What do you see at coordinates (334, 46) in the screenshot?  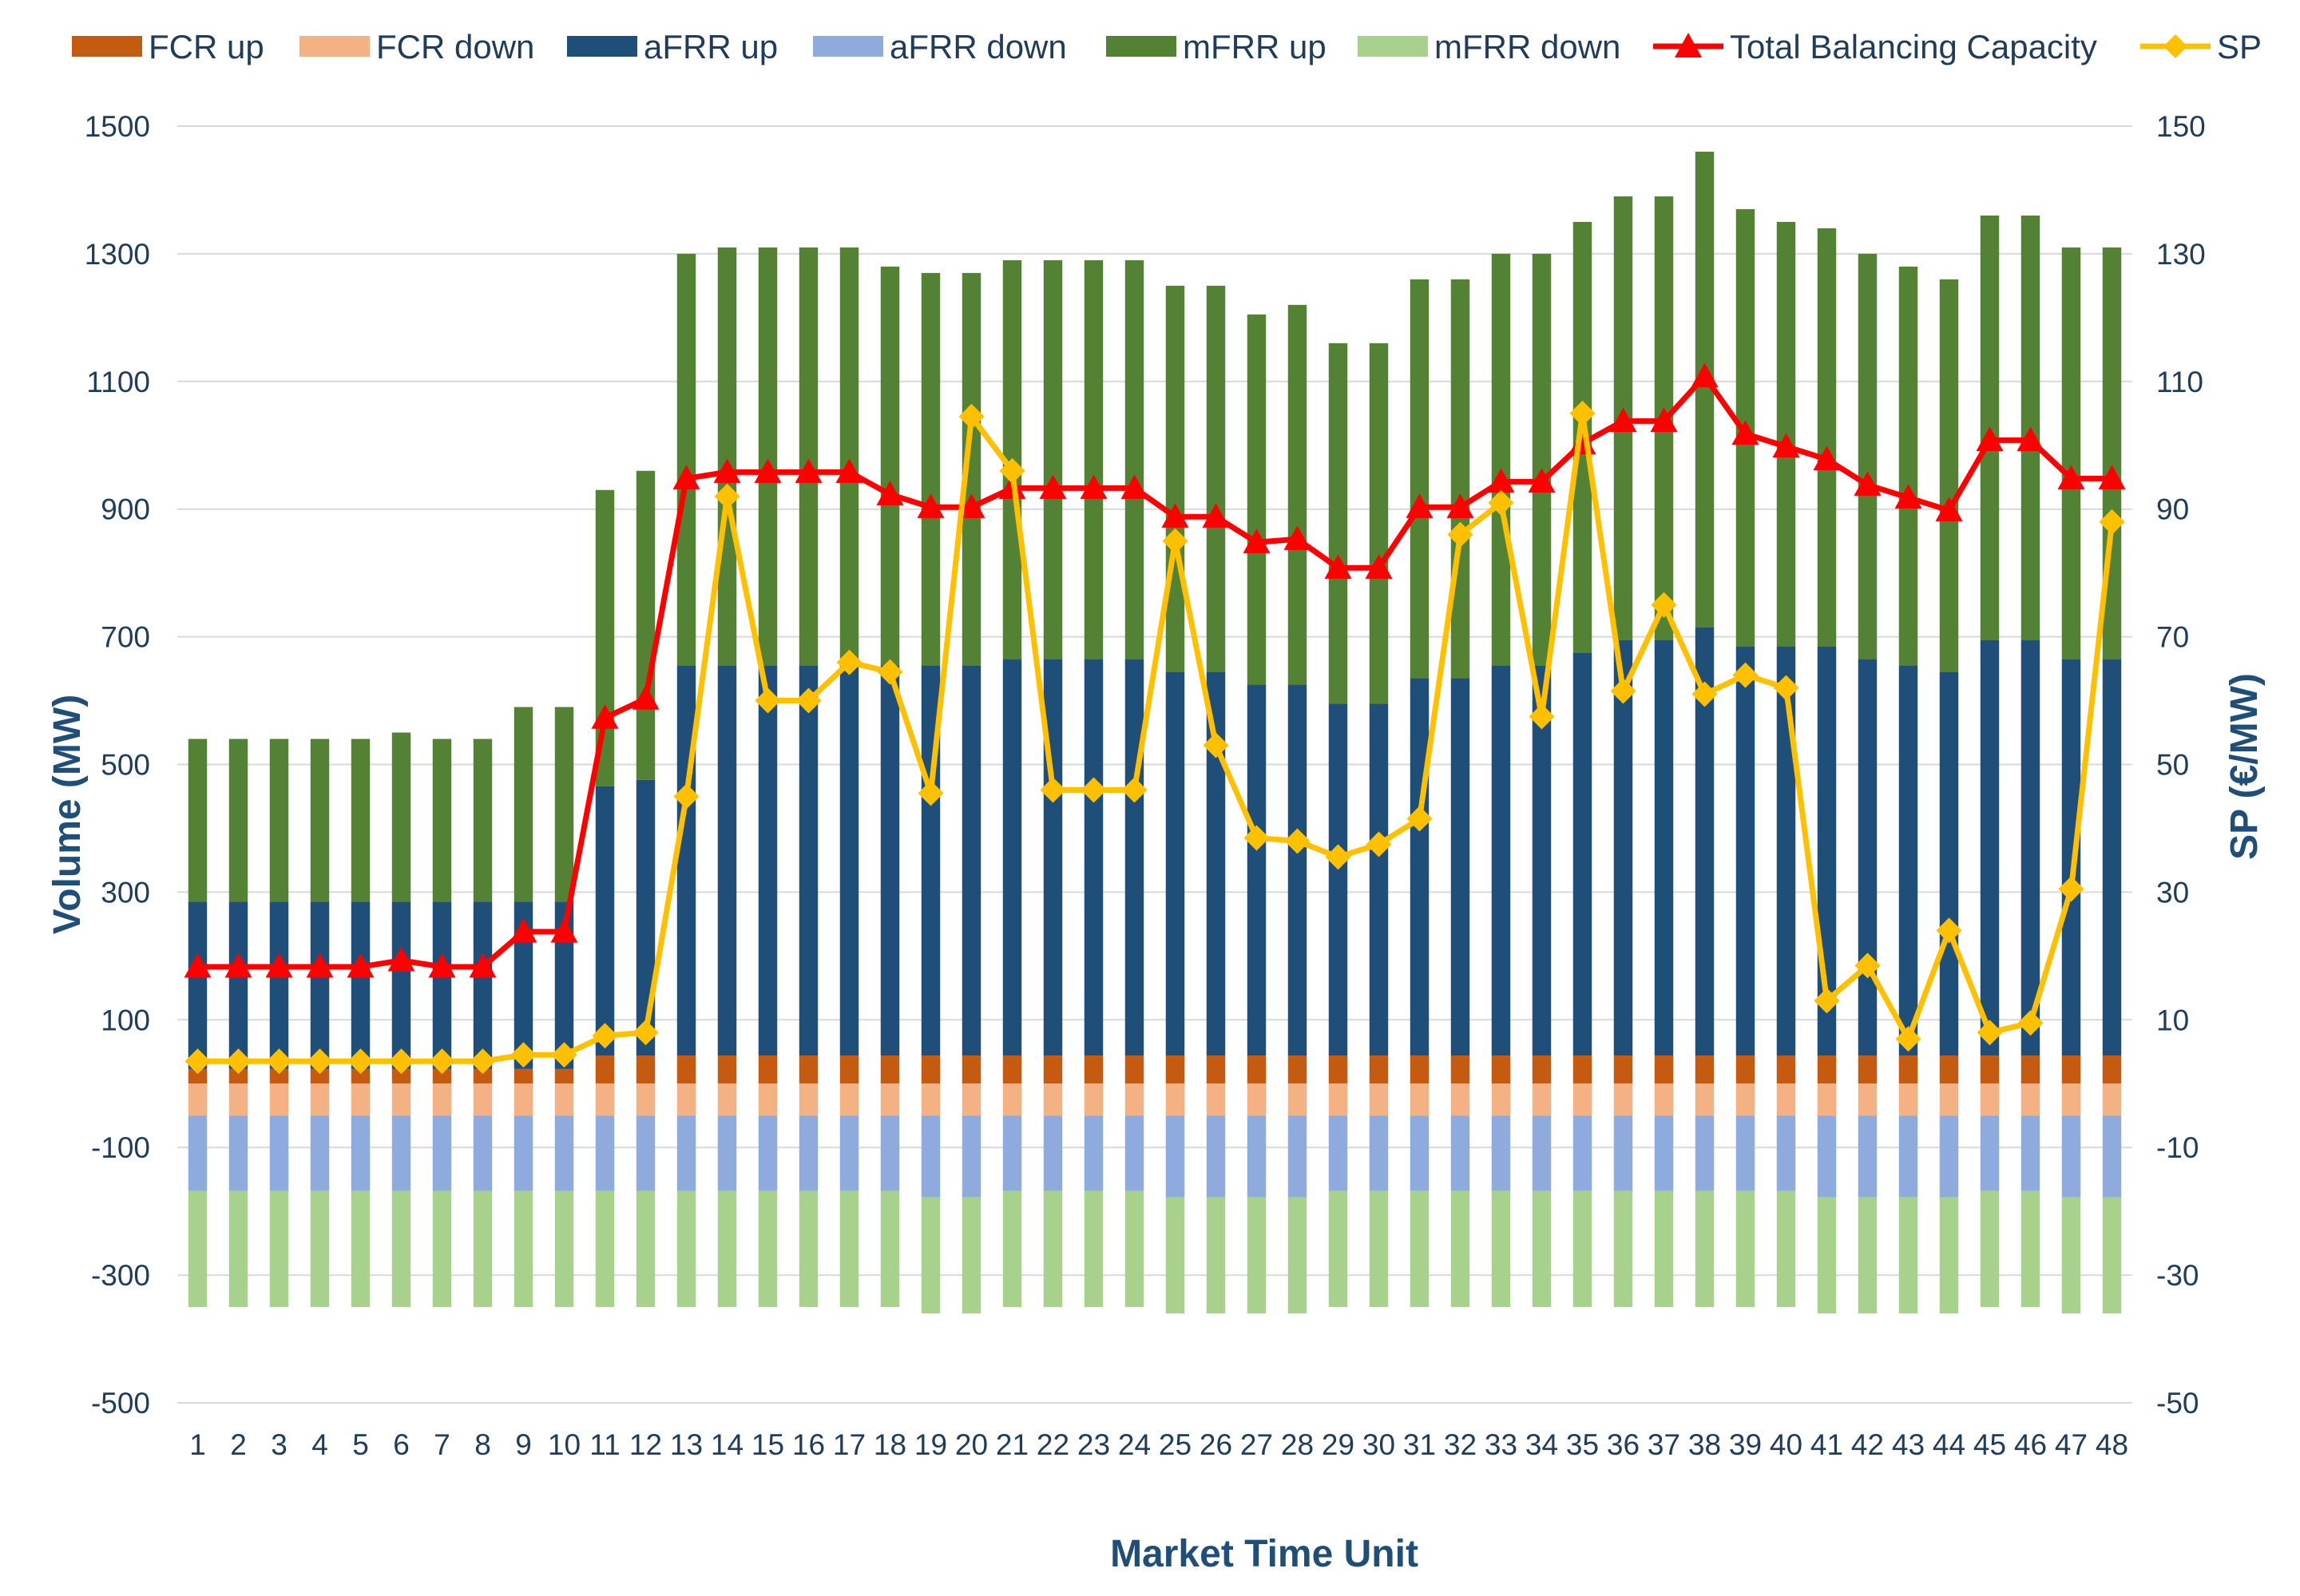 I see `legend-fcr-down-swatch` at bounding box center [334, 46].